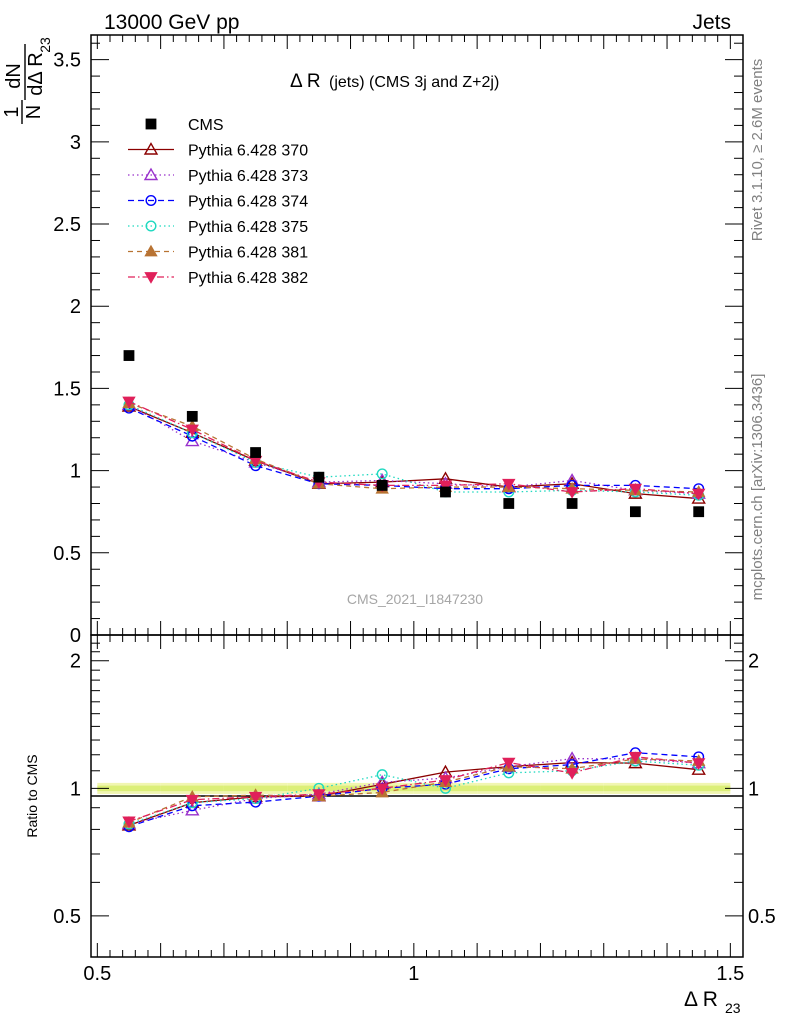 Image resolution: width=786 pixels, height=1029 pixels. Describe the element at coordinates (67, 917) in the screenshot. I see `y-tick-label-ratio: 0.5` at that location.